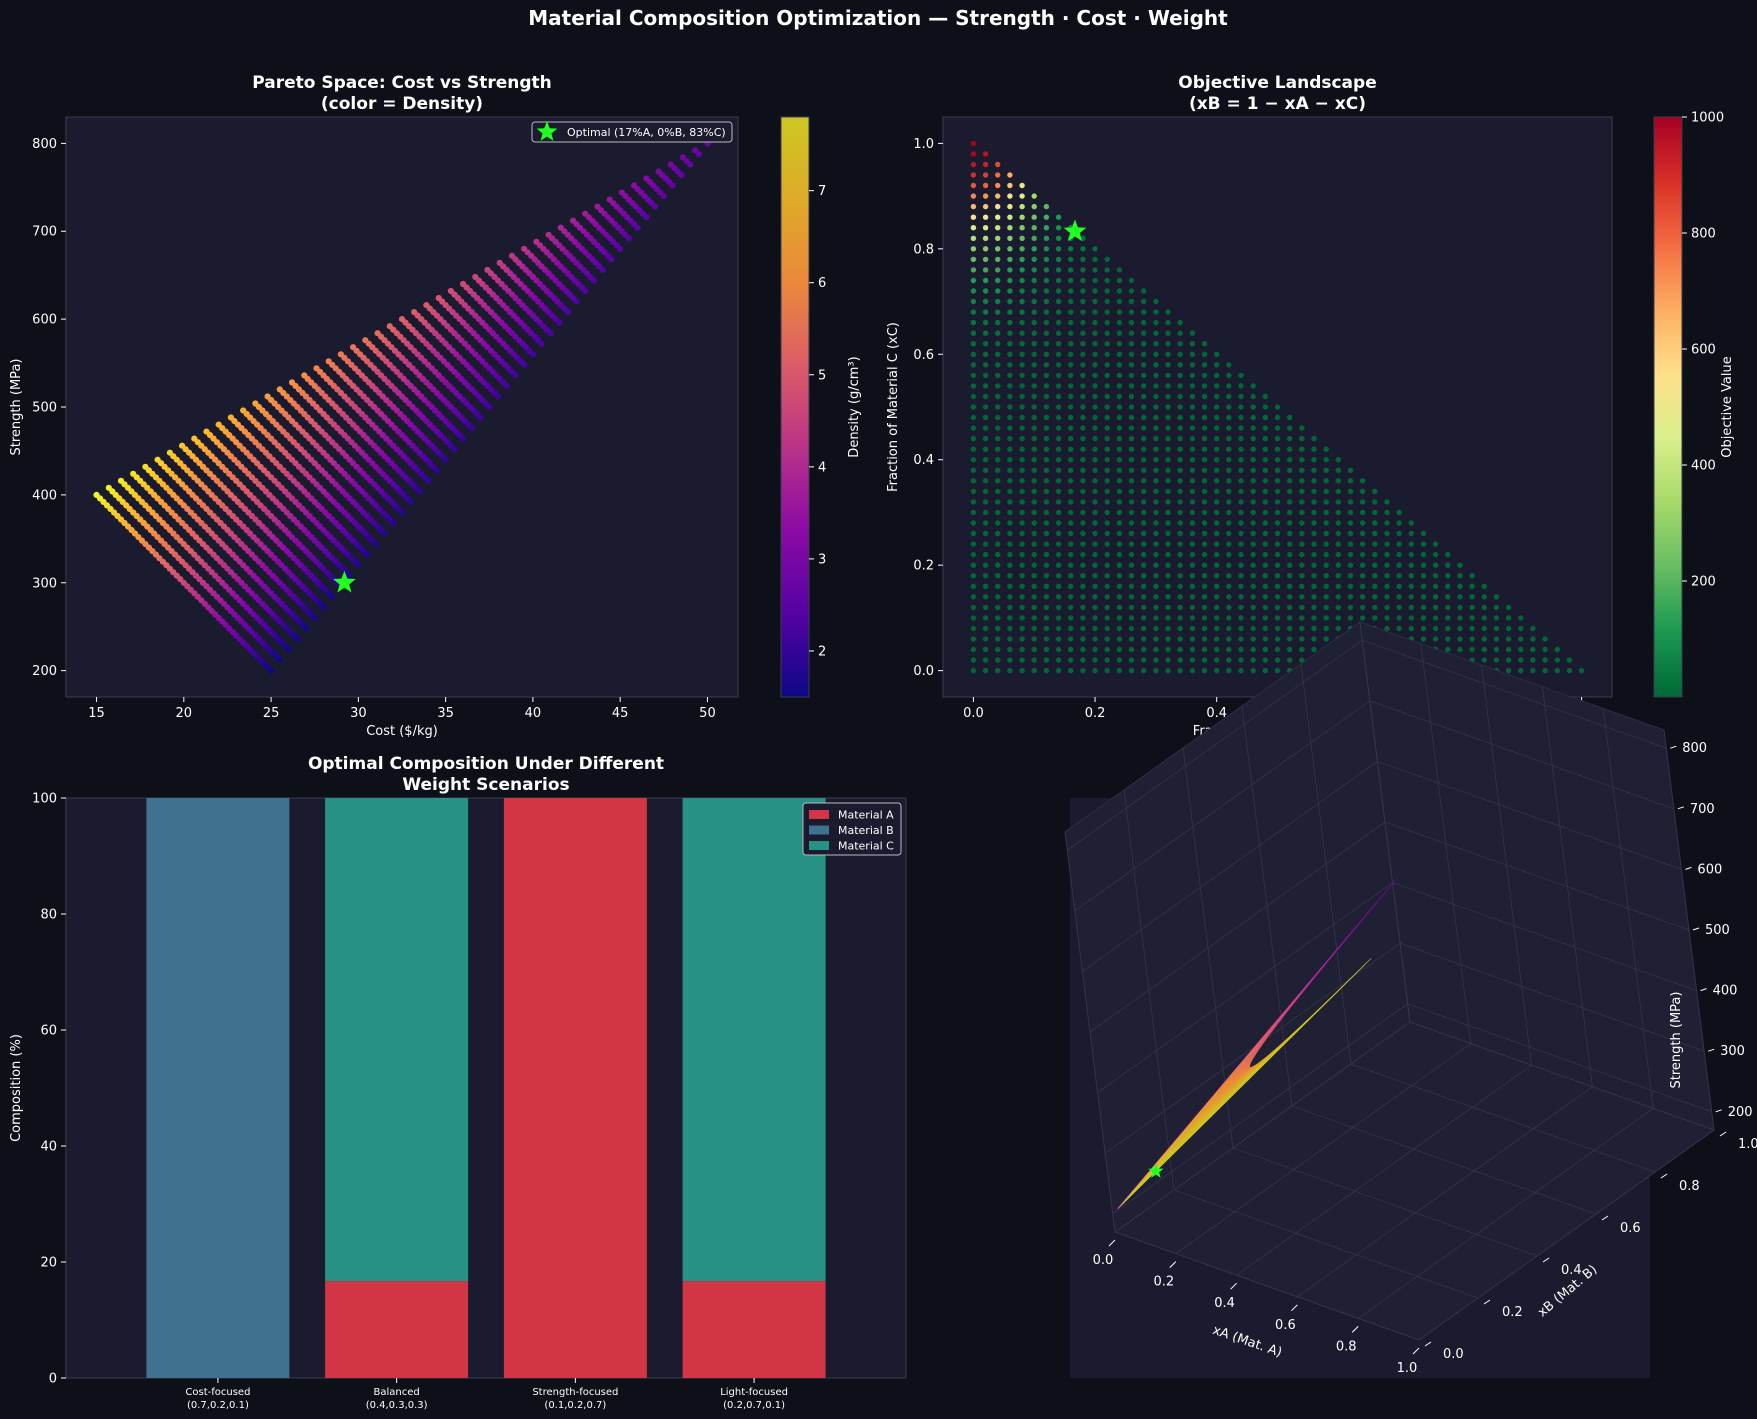 Image resolution: width=1757 pixels, height=1419 pixels. I want to click on x-tick-label: 25, so click(271, 713).